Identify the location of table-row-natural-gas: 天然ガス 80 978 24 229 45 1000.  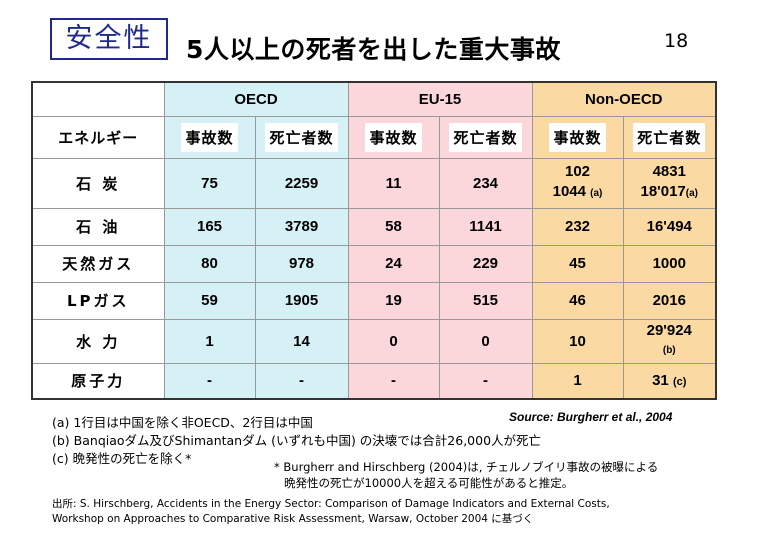
(374, 263).